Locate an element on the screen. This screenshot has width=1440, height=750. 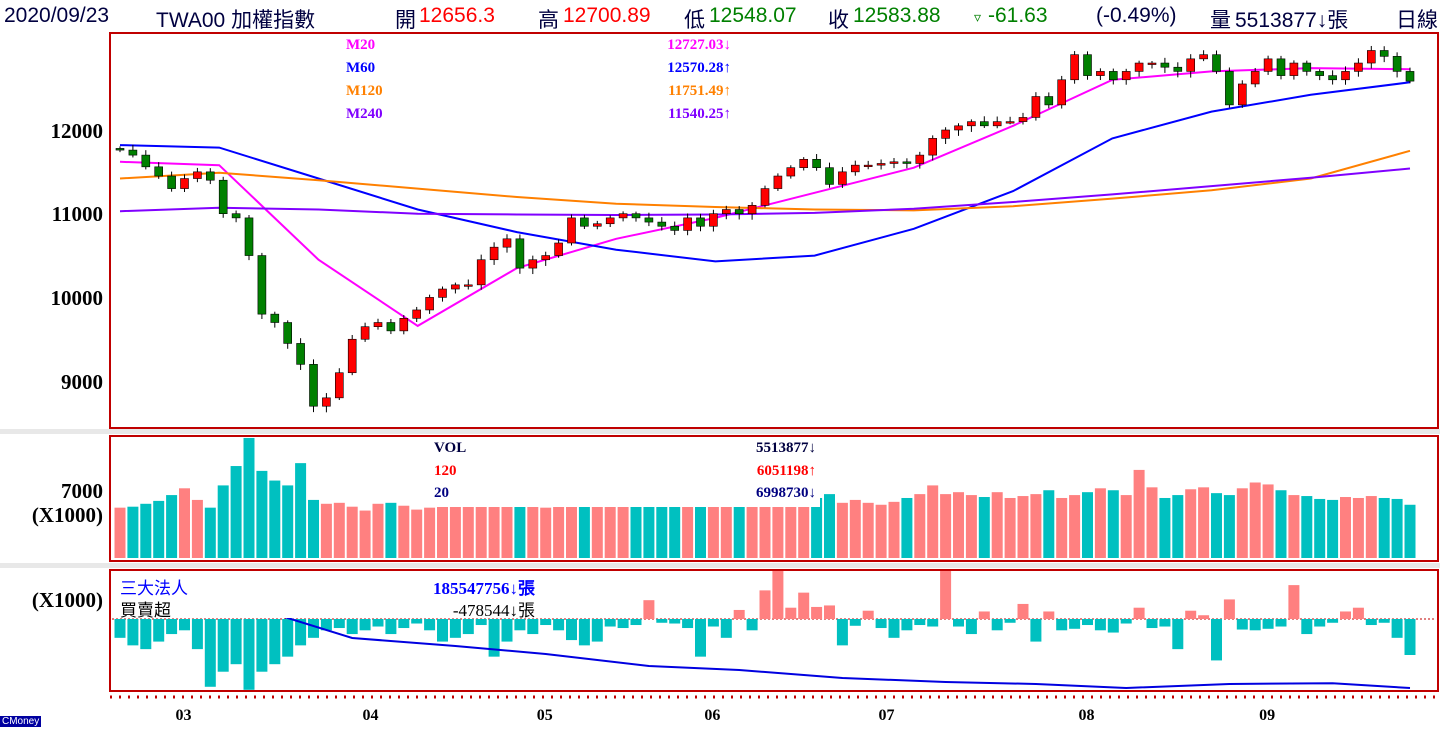
ma-label: M20 is located at coordinates (361, 45).